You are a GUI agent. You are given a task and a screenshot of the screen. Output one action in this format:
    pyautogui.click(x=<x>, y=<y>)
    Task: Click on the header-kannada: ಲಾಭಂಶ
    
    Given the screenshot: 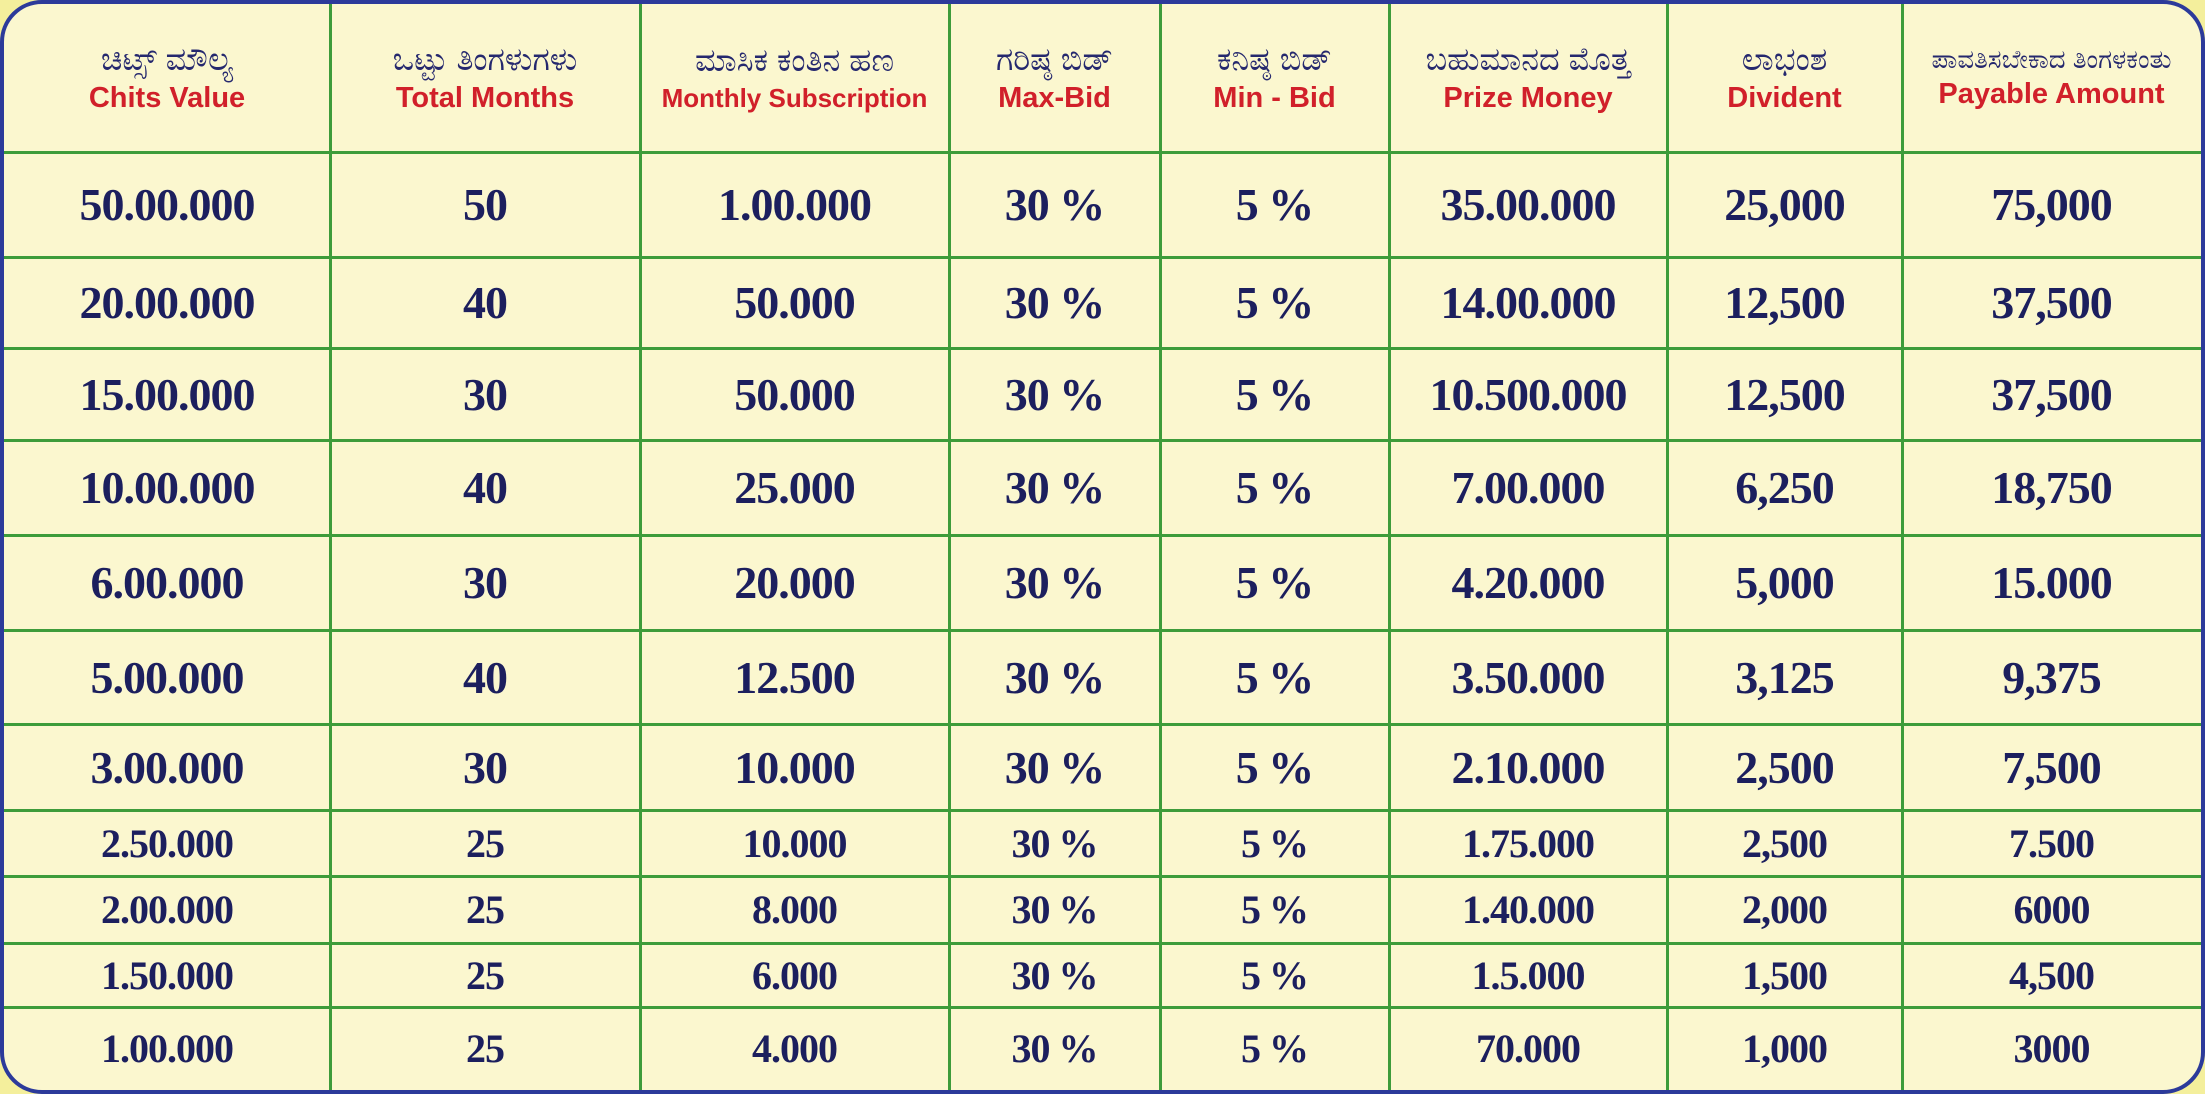 What is the action you would take?
    pyautogui.click(x=1784, y=59)
    